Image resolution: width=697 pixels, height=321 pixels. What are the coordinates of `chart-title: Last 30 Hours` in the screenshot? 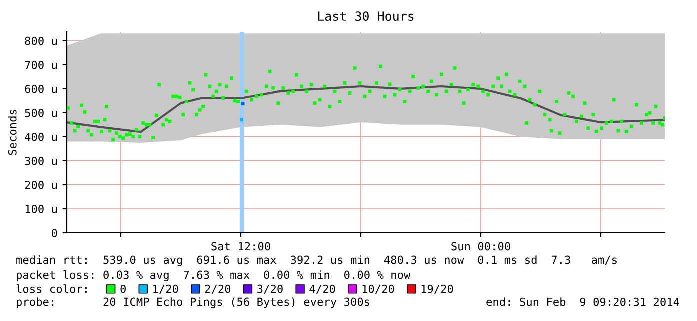 It's located at (366, 17).